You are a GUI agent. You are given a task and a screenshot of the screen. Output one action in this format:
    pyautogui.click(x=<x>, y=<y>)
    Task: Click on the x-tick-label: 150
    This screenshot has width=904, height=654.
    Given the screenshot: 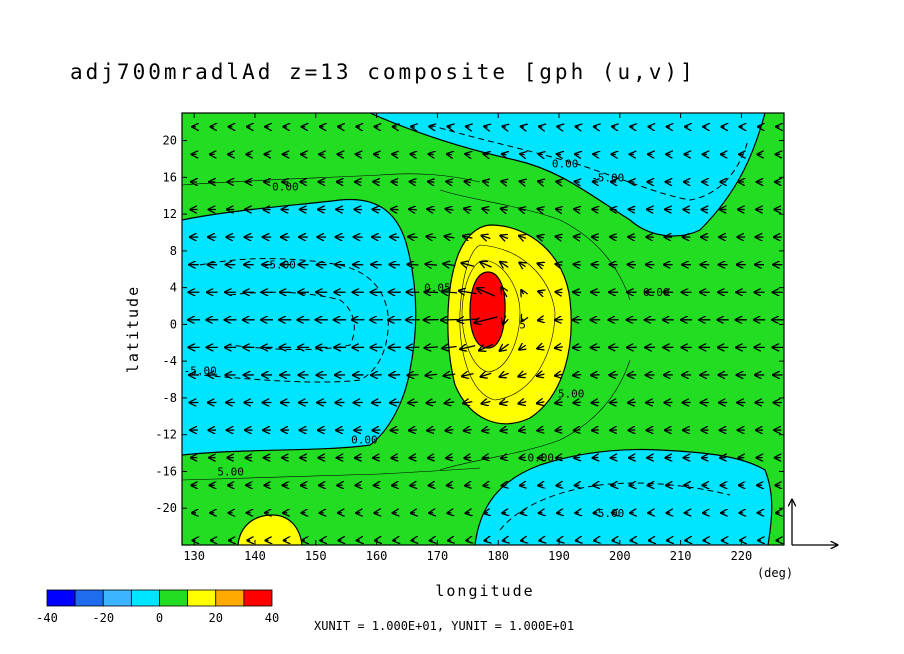 What is the action you would take?
    pyautogui.click(x=316, y=556)
    